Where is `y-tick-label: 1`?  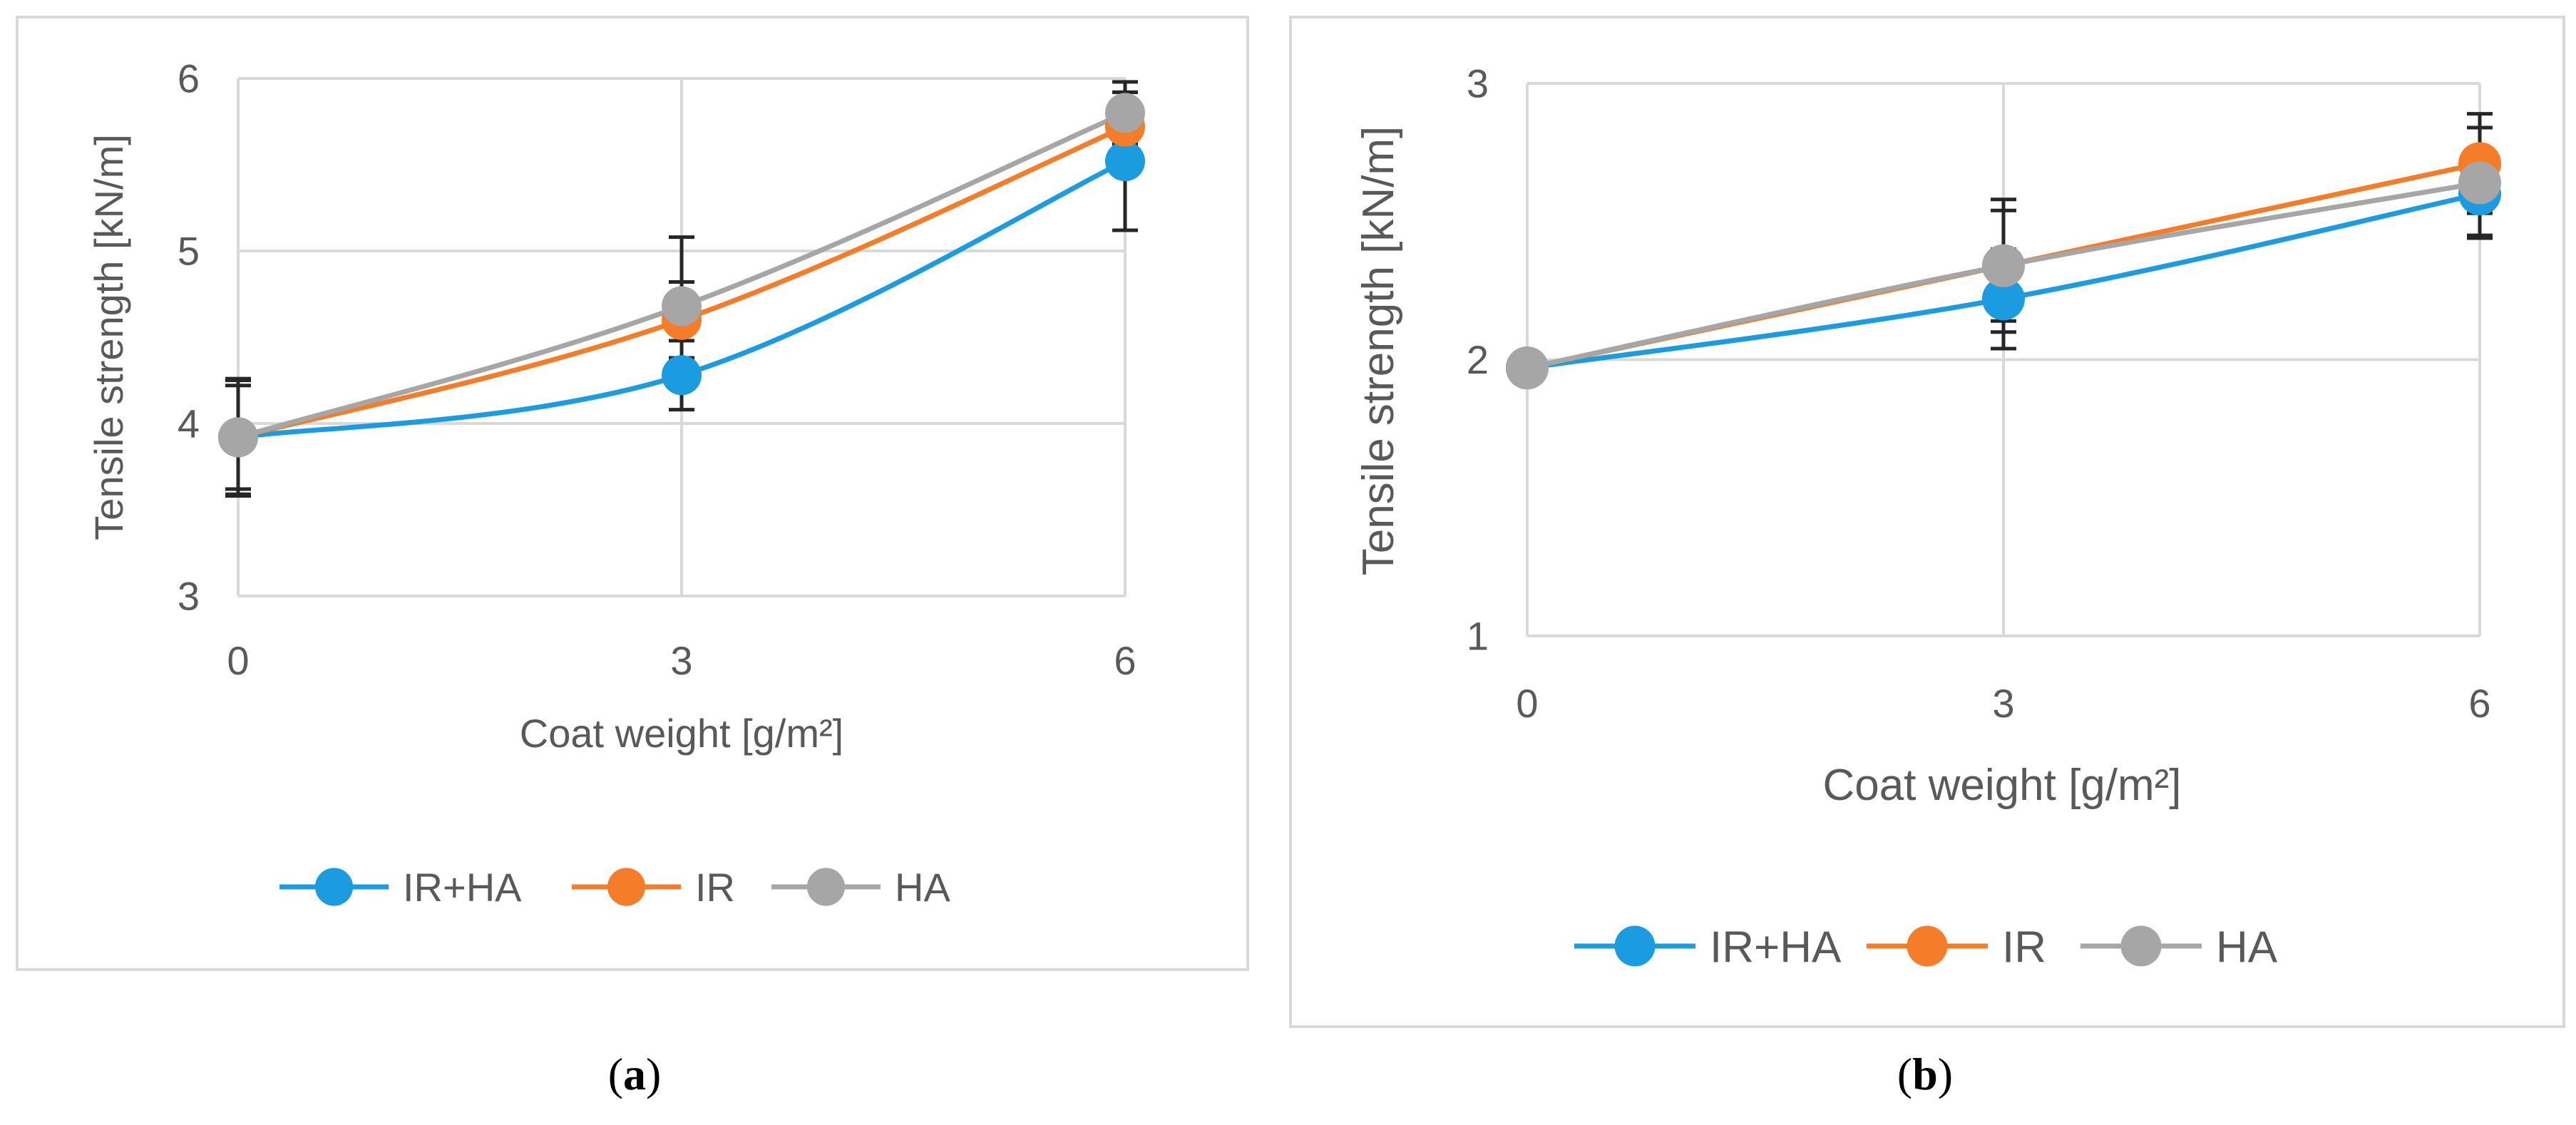
y-tick-label: 1 is located at coordinates (1478, 637).